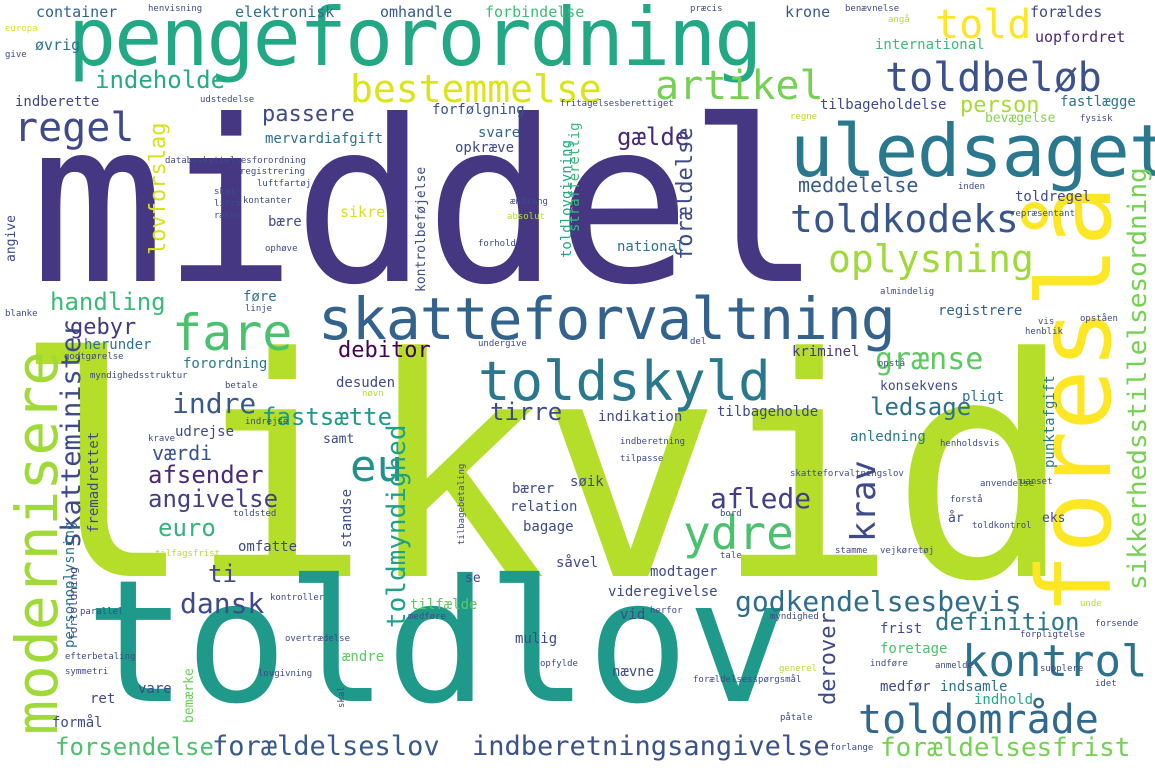  Describe the element at coordinates (485, 148) in the screenshot. I see `word-opkraeve: opkræve` at that location.